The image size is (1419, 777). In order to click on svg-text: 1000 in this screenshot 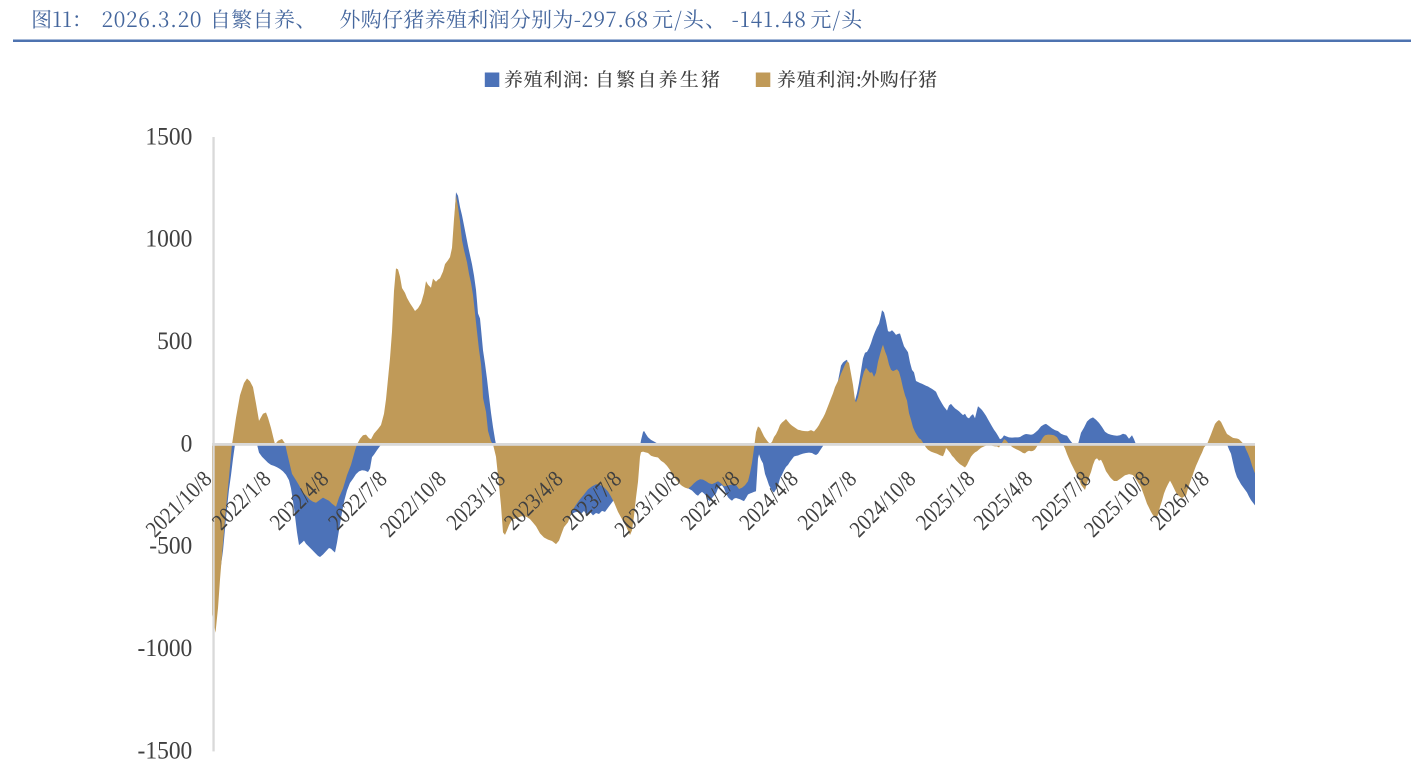, I will do `click(168, 239)`.